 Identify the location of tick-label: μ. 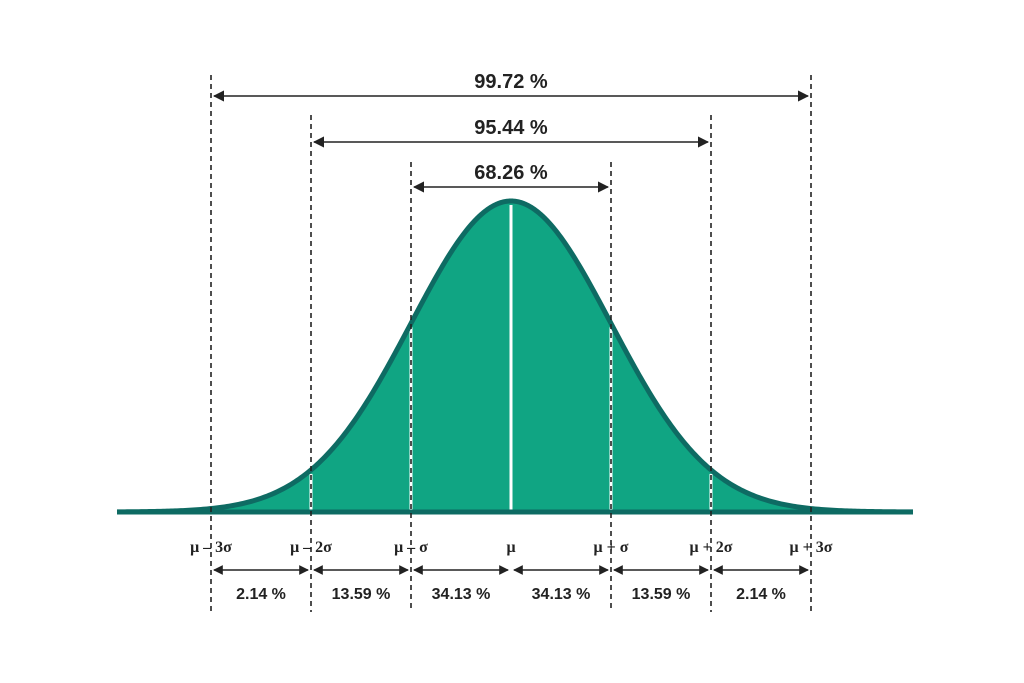
(510, 547).